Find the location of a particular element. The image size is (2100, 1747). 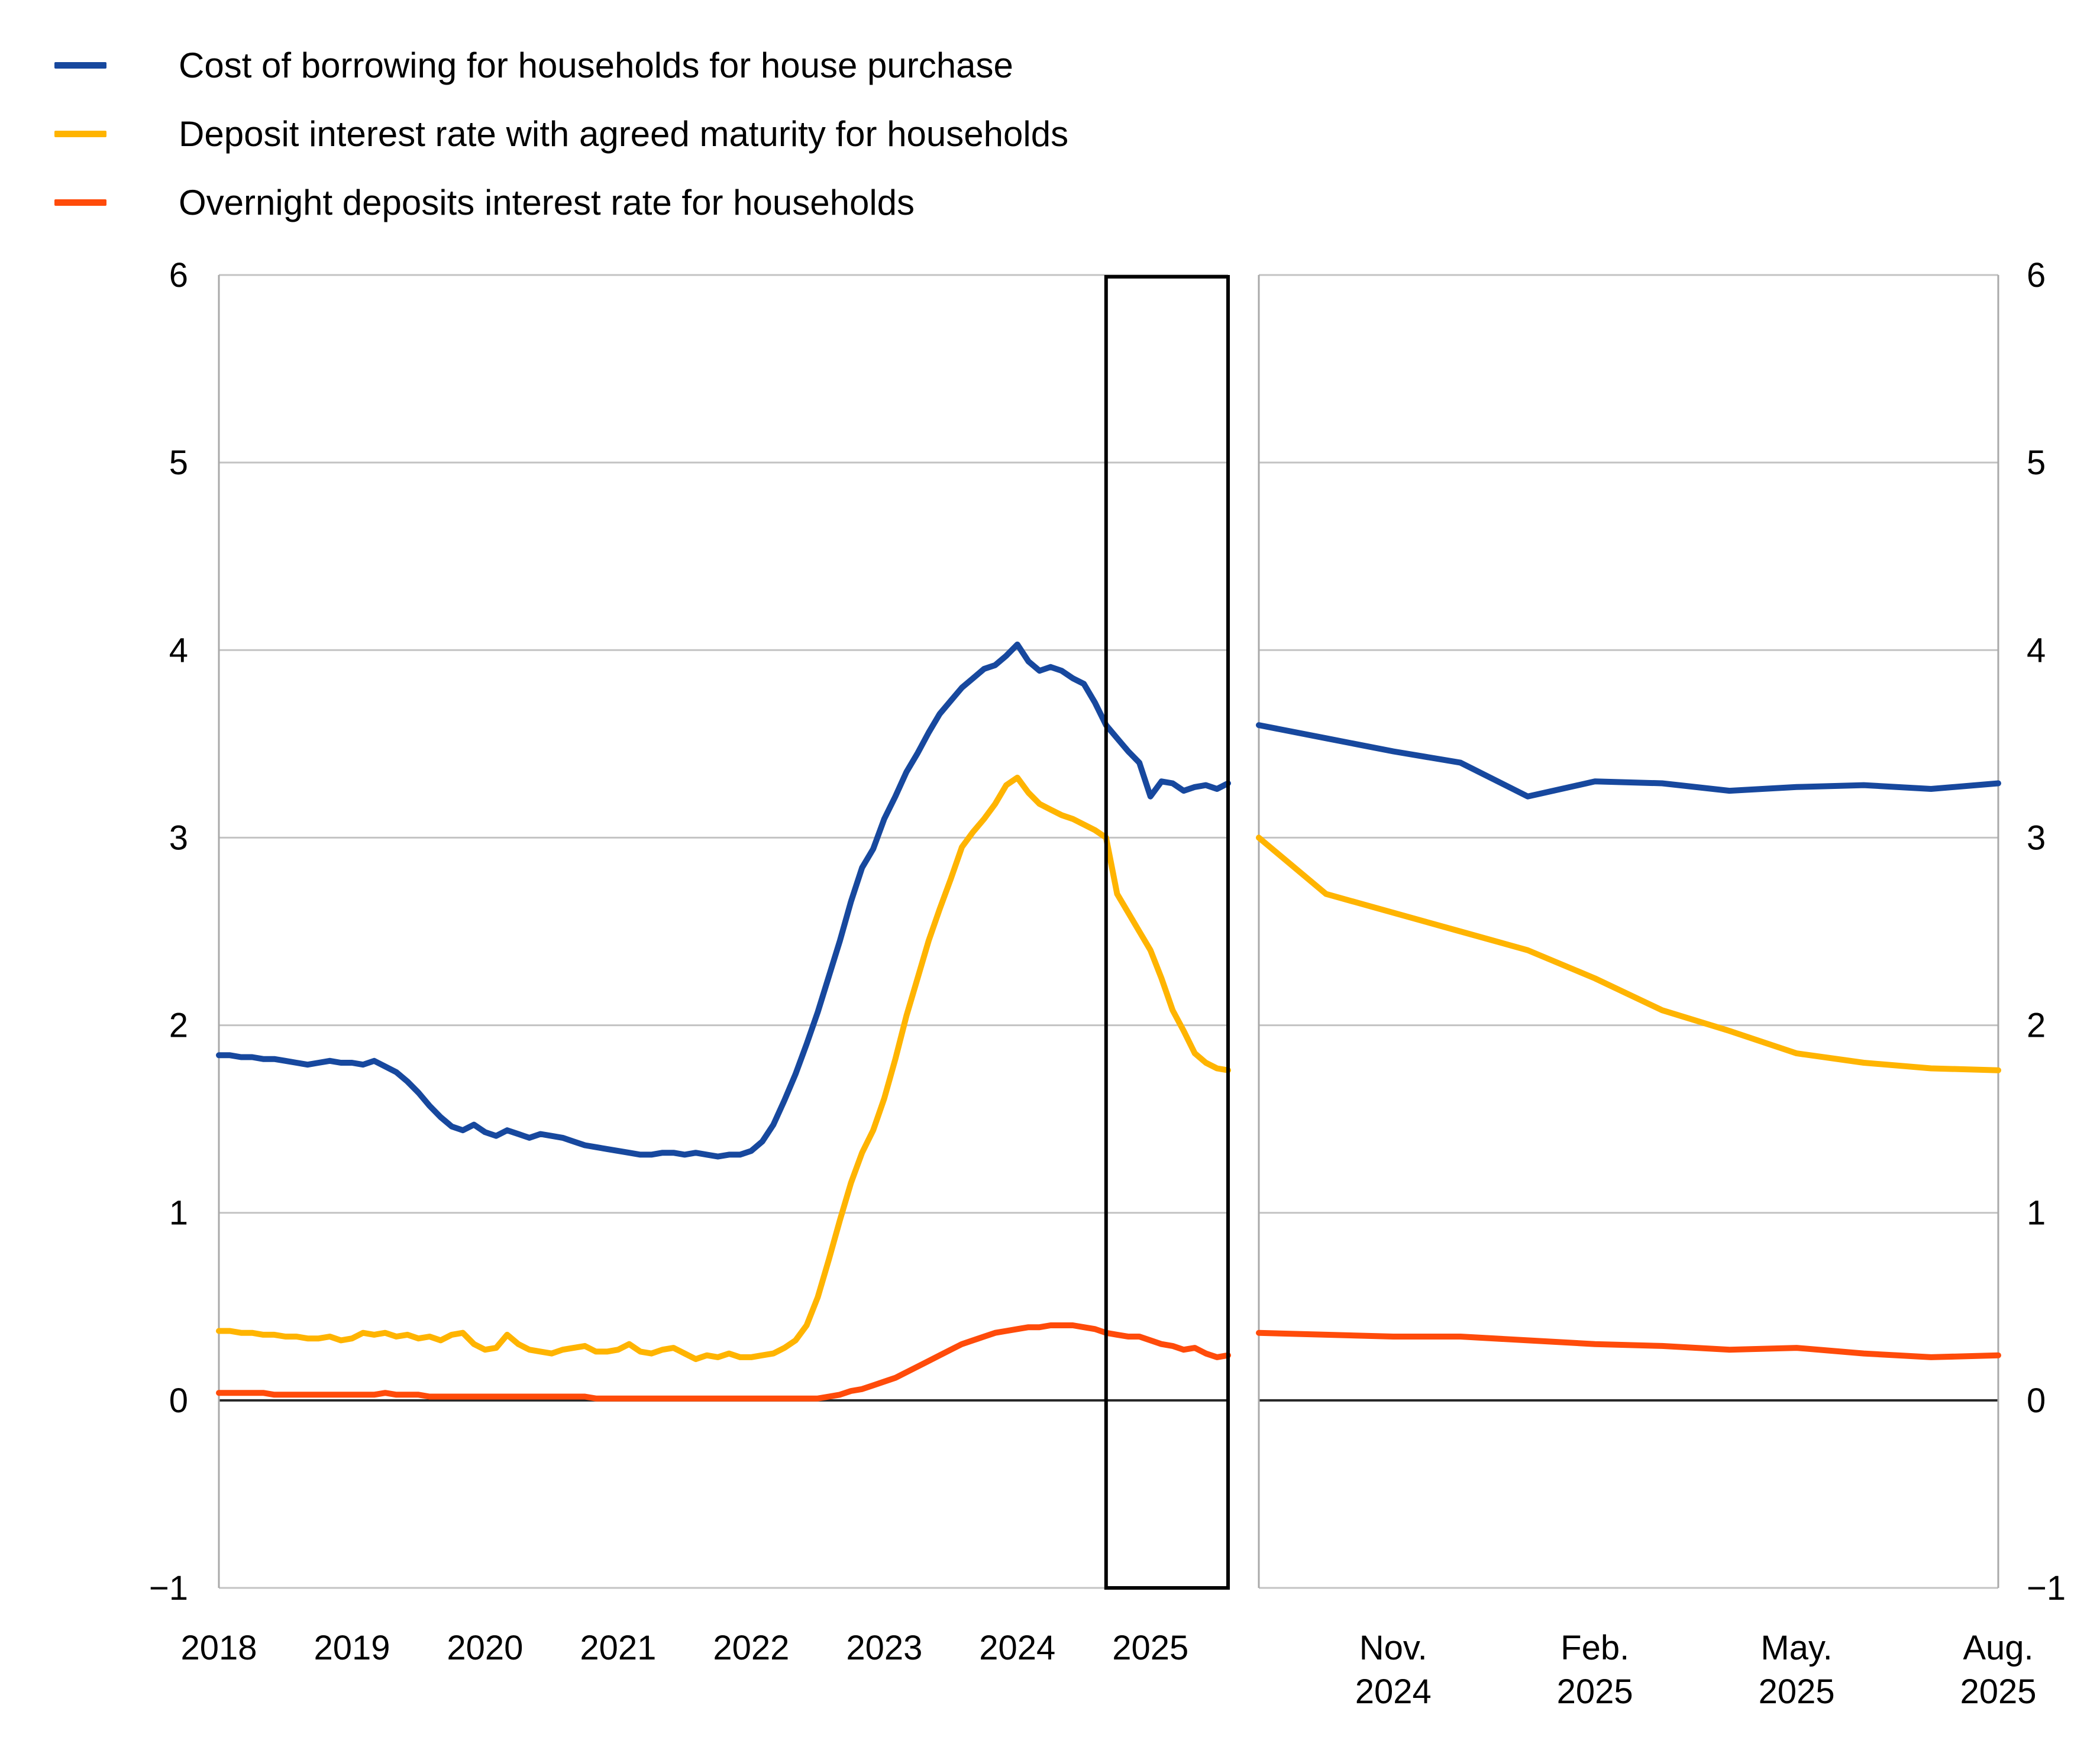

zoom-window-rectangle is located at coordinates (1167, 932).